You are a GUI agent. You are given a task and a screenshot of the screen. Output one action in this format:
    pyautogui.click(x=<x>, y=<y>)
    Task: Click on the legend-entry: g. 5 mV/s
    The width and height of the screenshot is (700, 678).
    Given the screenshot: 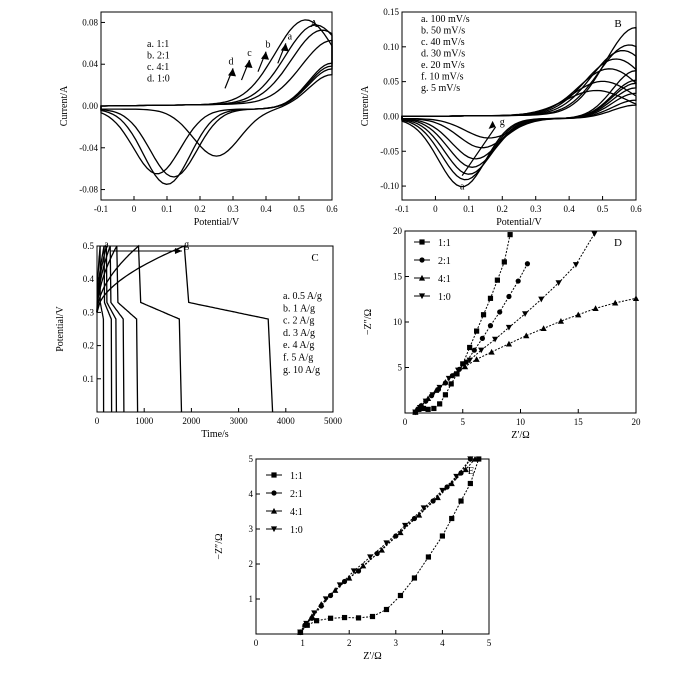 What is the action you would take?
    pyautogui.click(x=440, y=88)
    